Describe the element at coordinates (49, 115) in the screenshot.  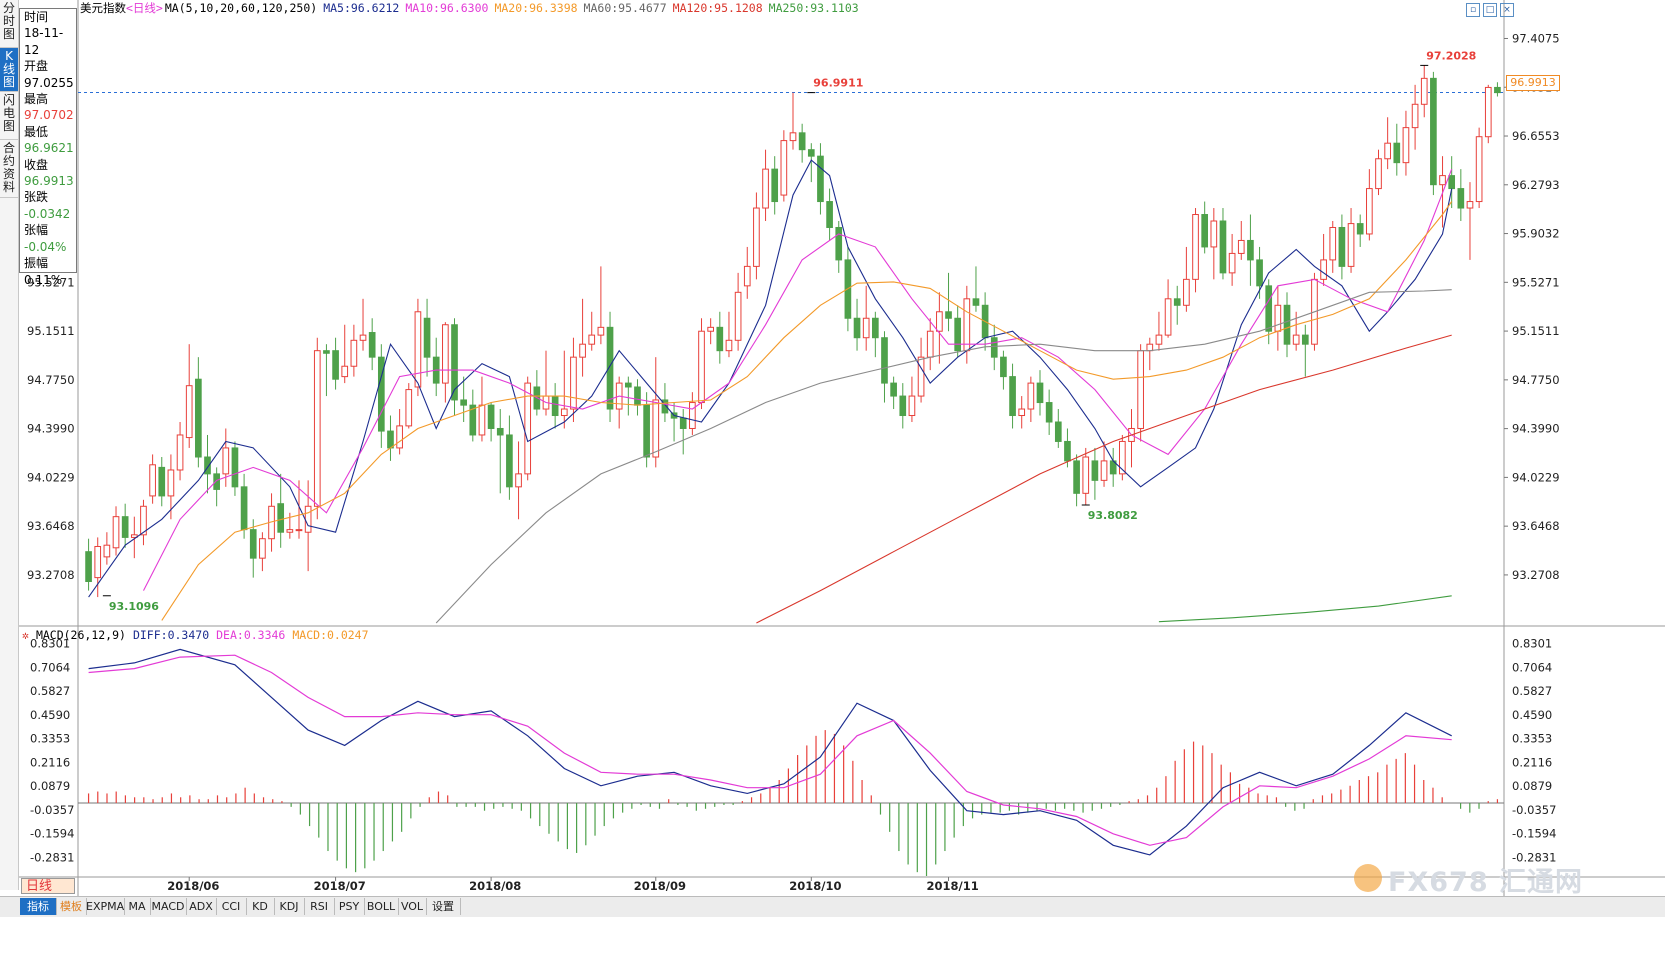
I see `high-value: 97.0702` at that location.